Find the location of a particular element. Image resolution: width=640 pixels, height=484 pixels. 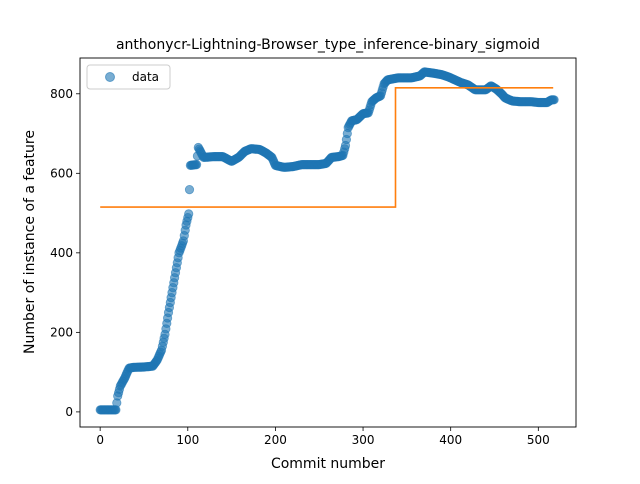

x-tick-label: 0 is located at coordinates (100, 440).